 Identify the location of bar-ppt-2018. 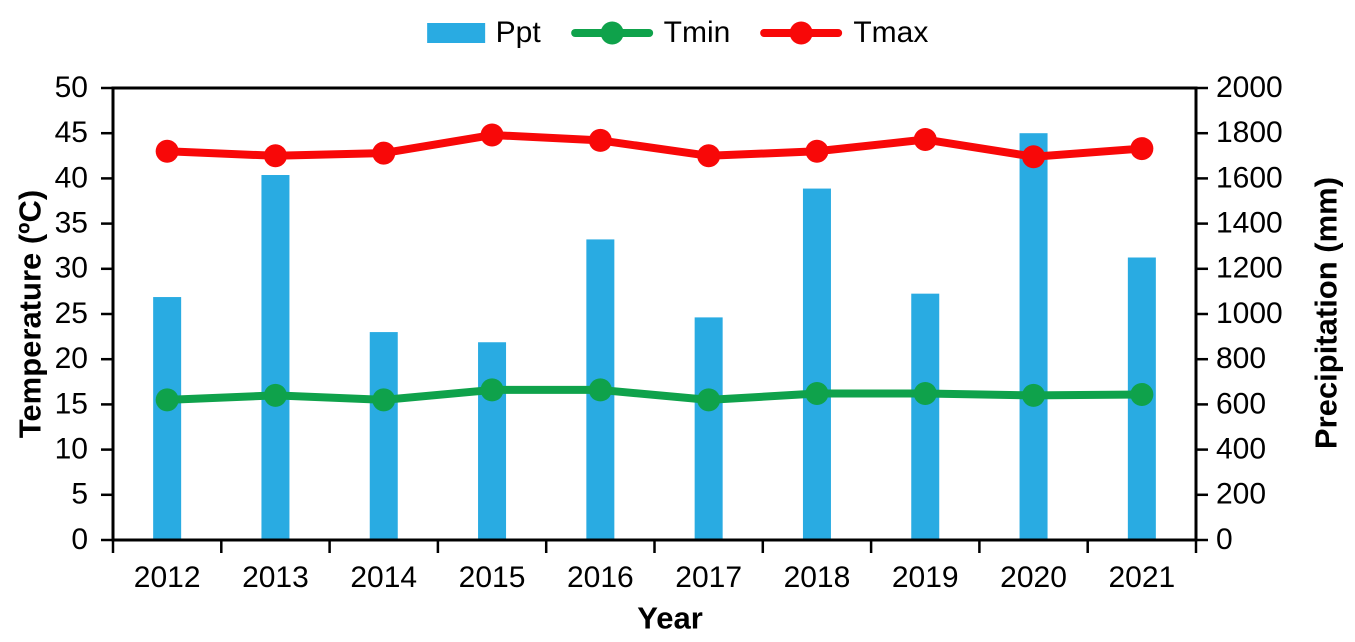
(816, 364).